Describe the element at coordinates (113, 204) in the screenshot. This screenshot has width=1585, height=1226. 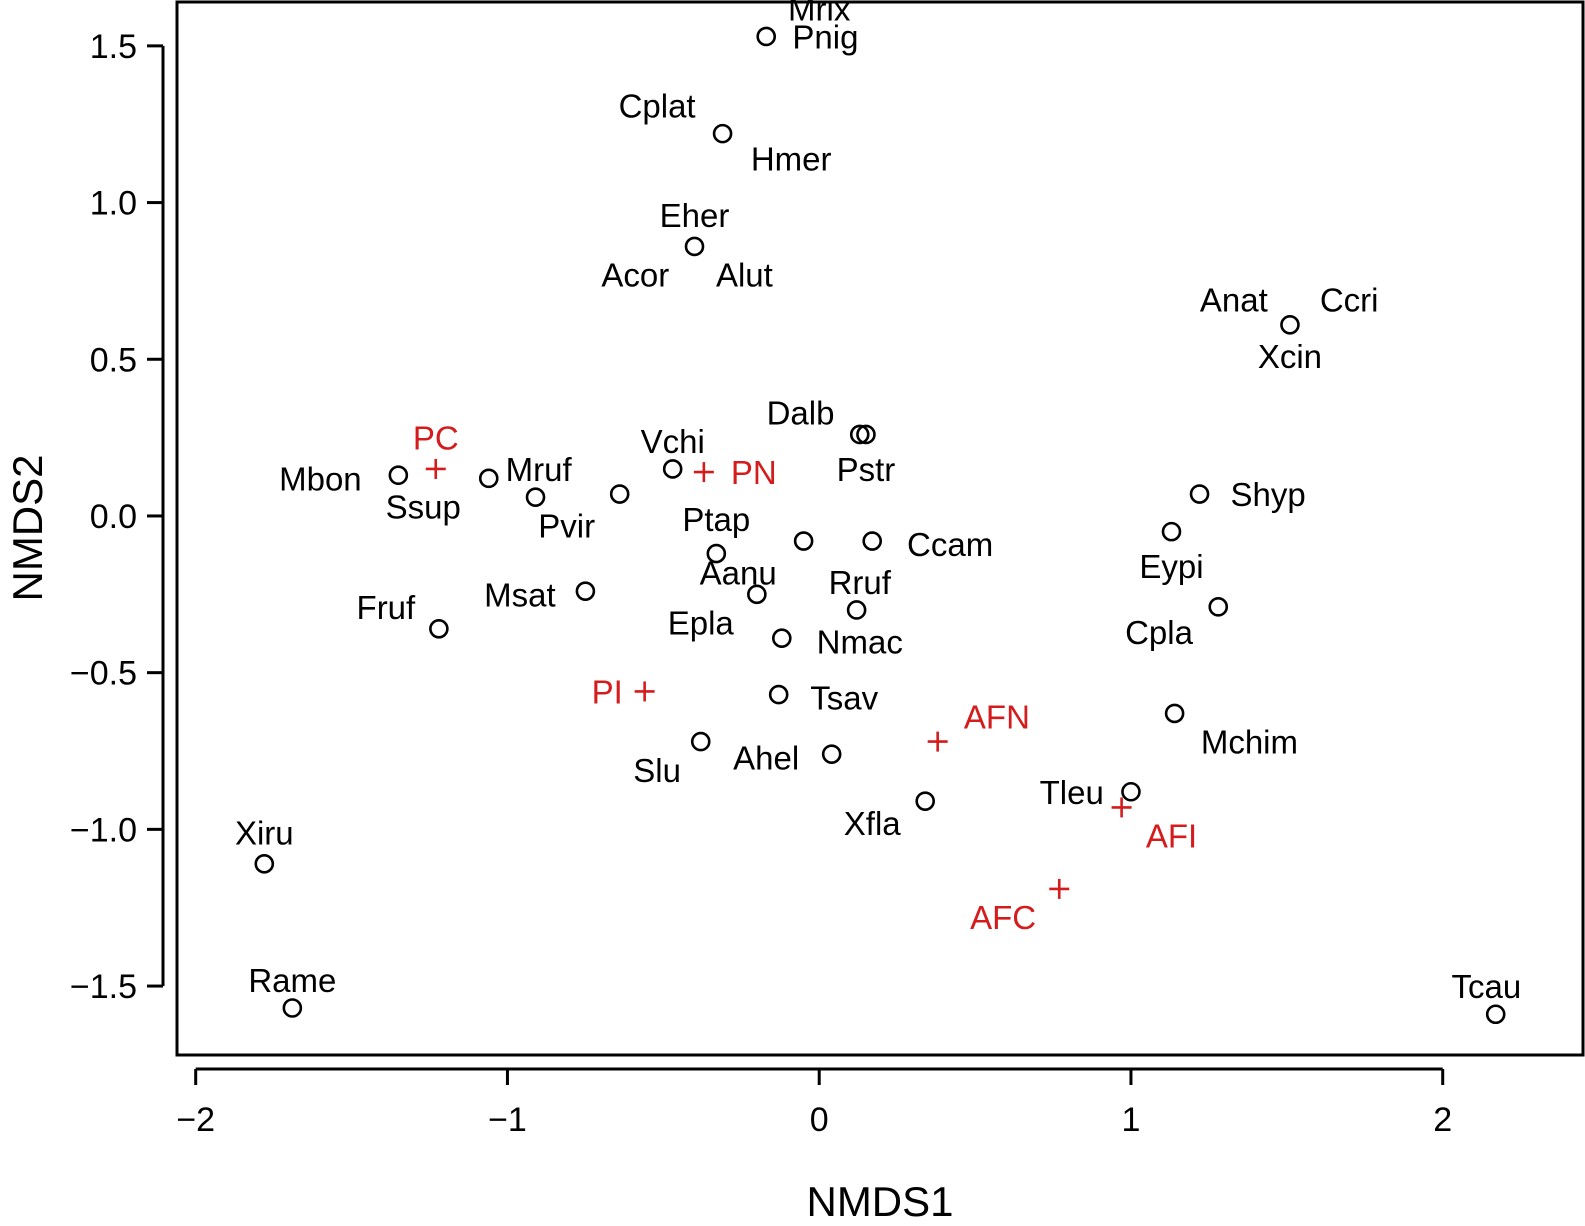
I see `y-tick-label: 1.0` at that location.